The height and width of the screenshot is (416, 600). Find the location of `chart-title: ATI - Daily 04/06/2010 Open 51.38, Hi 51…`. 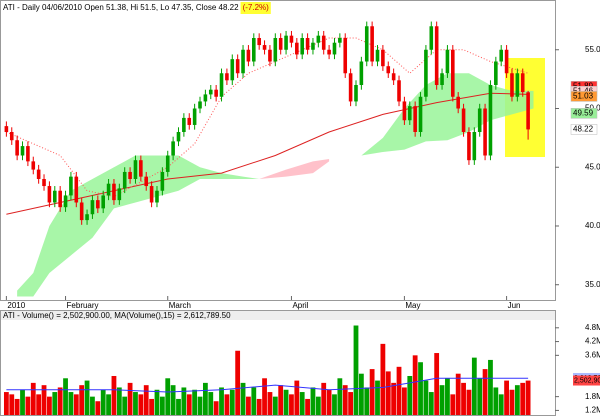

chart-title: ATI - Daily 04/06/2010 Open 51.38, Hi 51… is located at coordinates (121, 7).